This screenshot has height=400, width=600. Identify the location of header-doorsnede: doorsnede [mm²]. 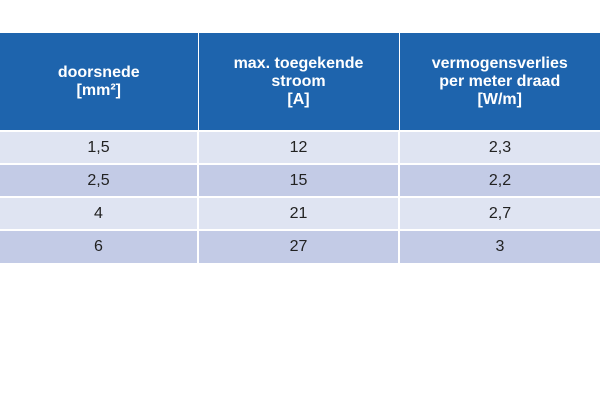
(99, 82).